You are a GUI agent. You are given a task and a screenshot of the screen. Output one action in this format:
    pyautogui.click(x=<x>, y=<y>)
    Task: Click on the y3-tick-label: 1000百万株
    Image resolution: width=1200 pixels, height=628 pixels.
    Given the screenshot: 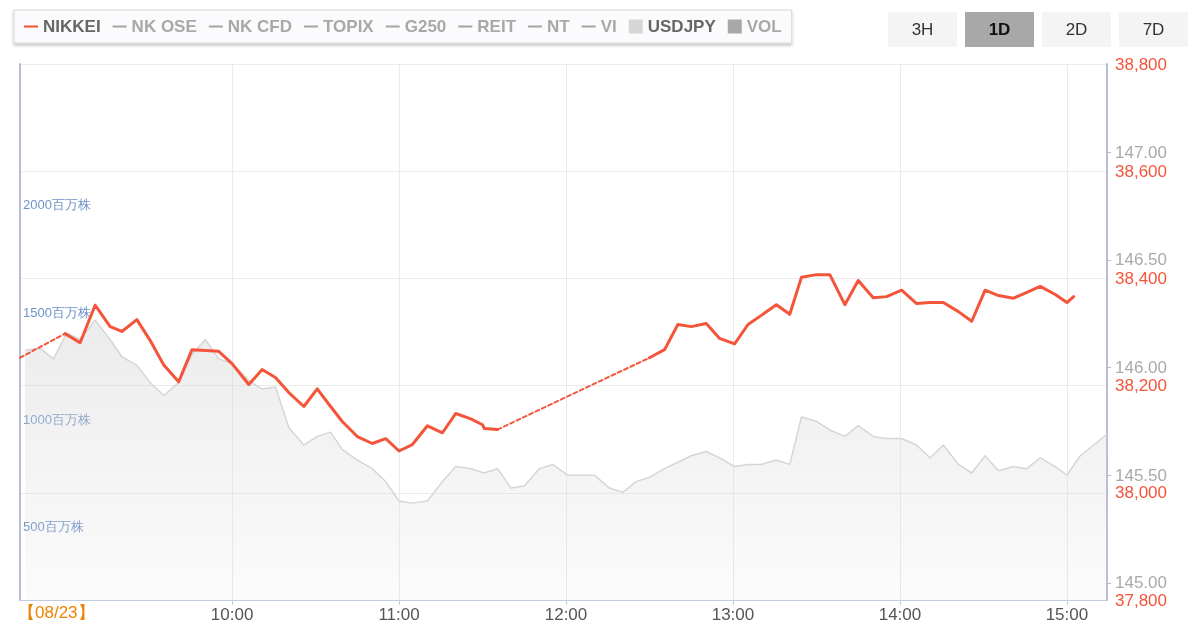 What is the action you would take?
    pyautogui.click(x=57, y=420)
    